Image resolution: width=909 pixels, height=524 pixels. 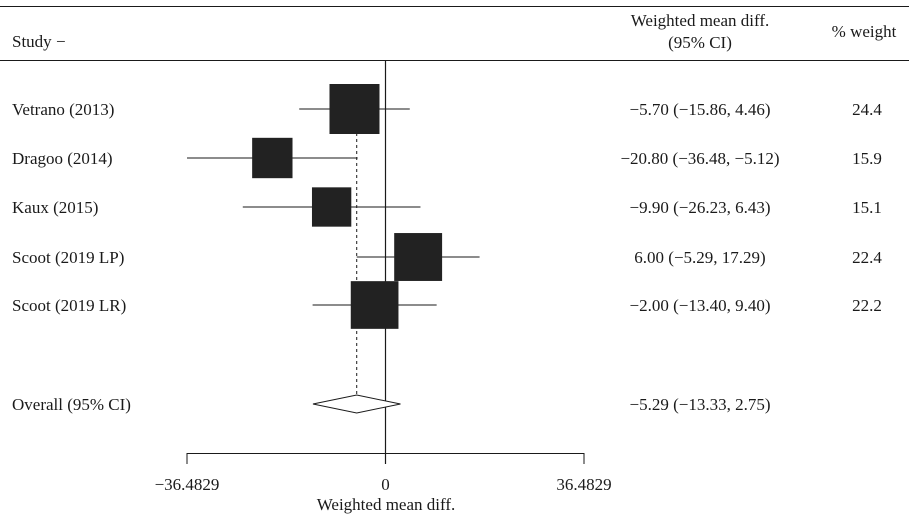 I want to click on study-ci-text: −5.70 (−15.86, 4.46), so click(x=700, y=109).